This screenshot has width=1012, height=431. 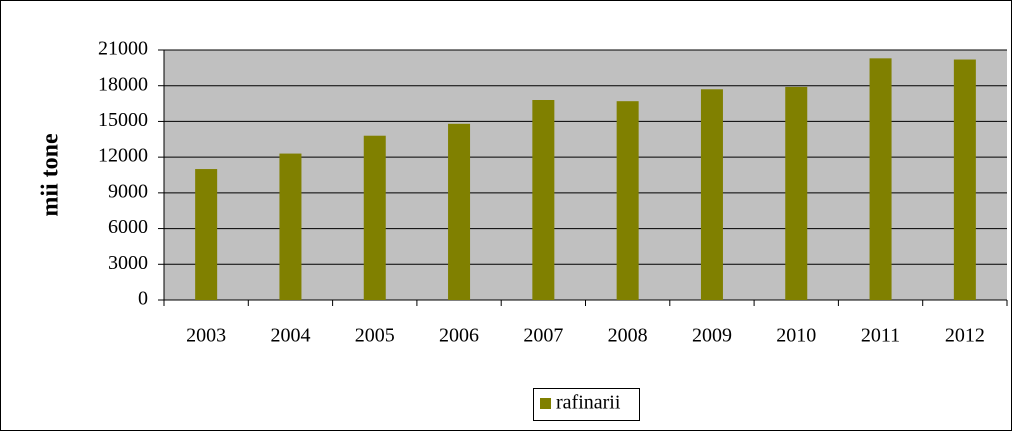 I want to click on y-tick-label: 21000, so click(x=123, y=49).